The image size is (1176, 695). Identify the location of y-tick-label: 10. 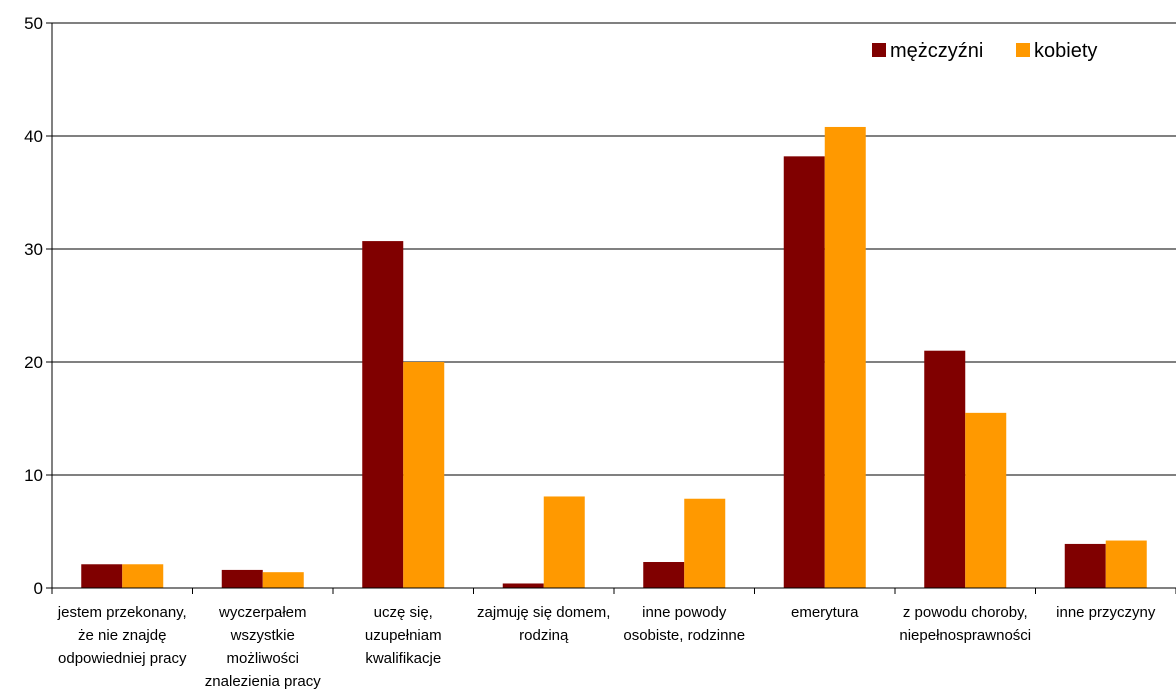
(33, 475).